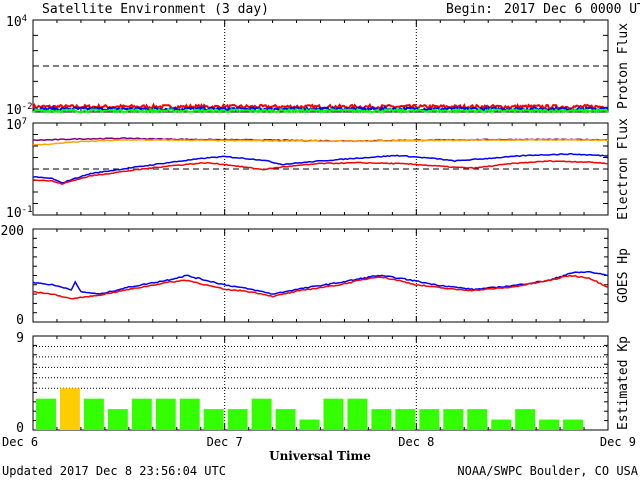 The width and height of the screenshot is (640, 480). I want to click on y-axis-label: Electron Flux, so click(623, 169).